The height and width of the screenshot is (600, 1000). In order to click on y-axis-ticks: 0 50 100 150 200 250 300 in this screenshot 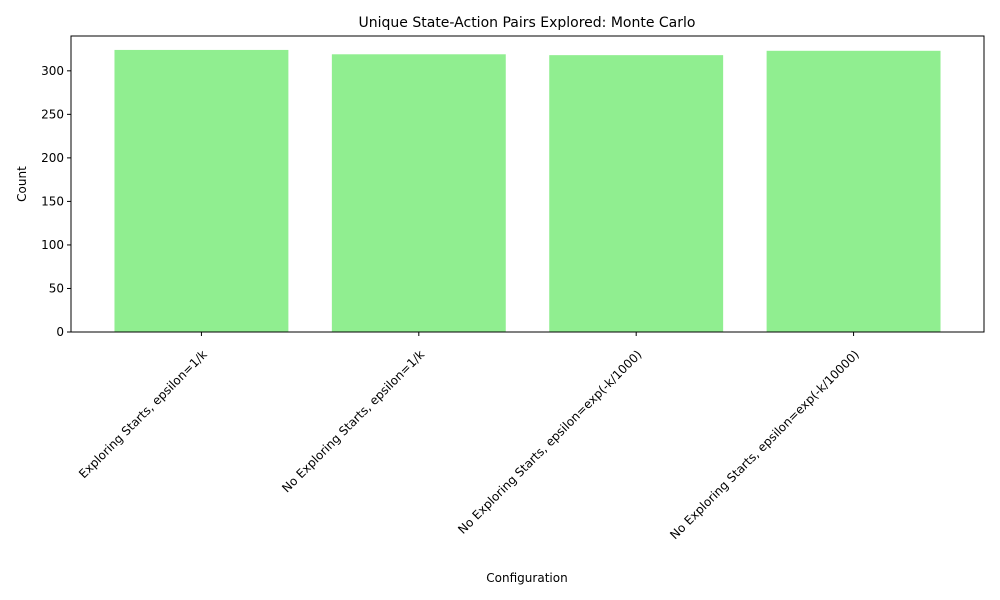, I will do `click(56, 201)`.